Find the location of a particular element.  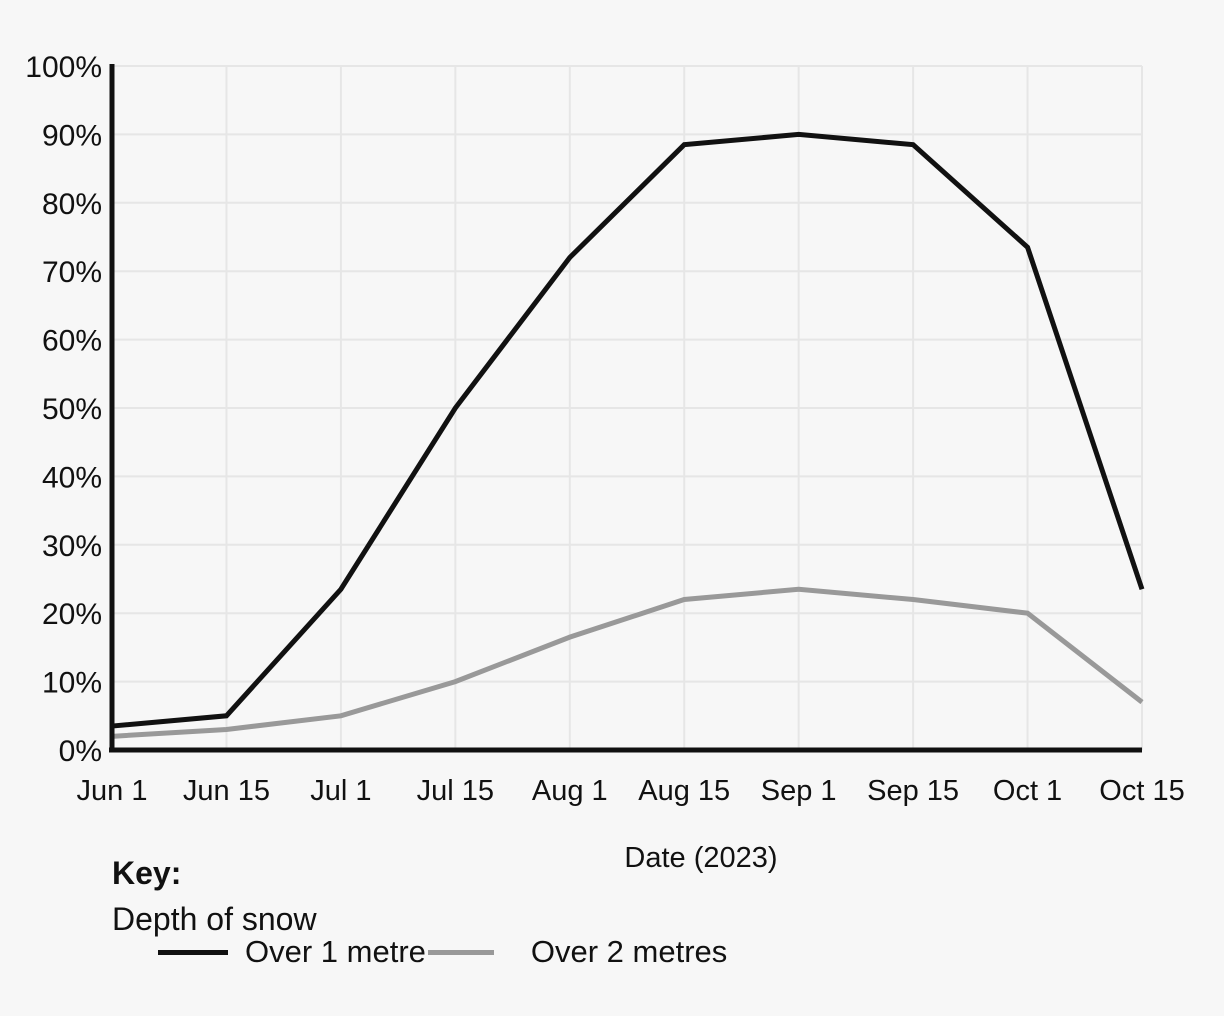

x-tick-label: Oct 1 is located at coordinates (1027, 791).